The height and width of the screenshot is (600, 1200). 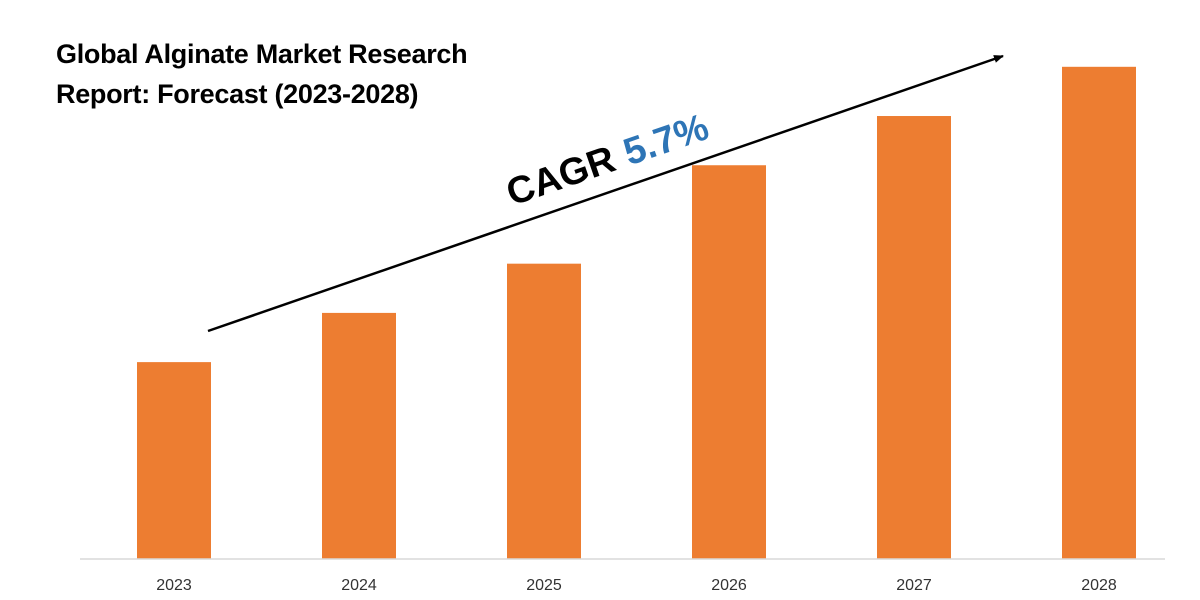 I want to click on x-tick-label-2025: 2025, so click(x=544, y=585).